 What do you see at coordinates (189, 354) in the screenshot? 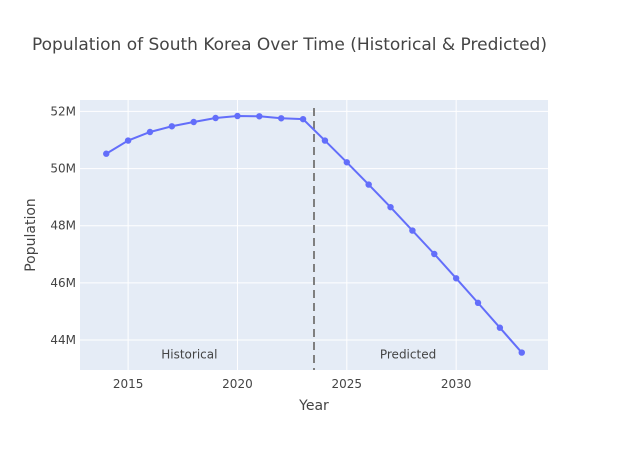
I see `annotation-label: Historical` at bounding box center [189, 354].